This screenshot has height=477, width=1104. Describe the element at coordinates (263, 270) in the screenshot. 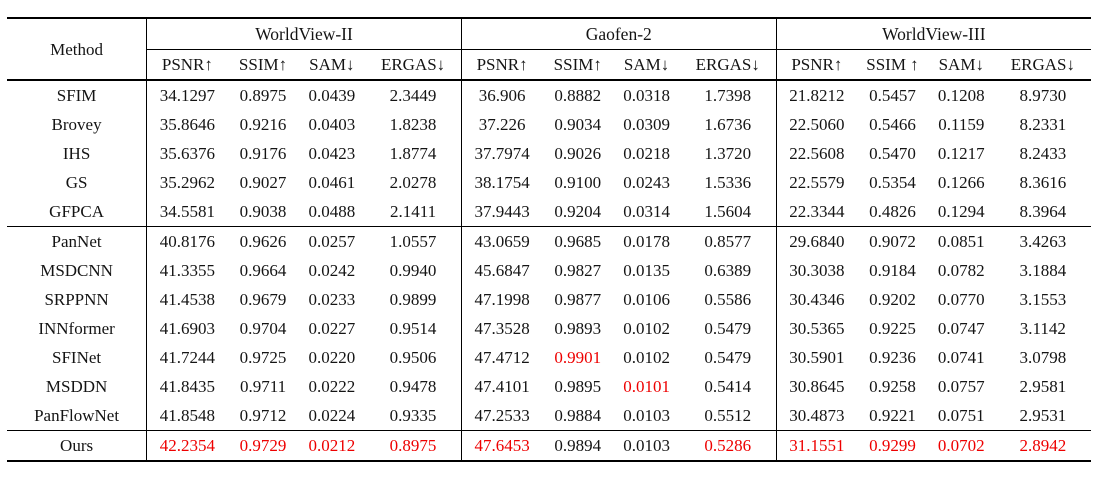

I see `value-cell: 0.9664` at that location.